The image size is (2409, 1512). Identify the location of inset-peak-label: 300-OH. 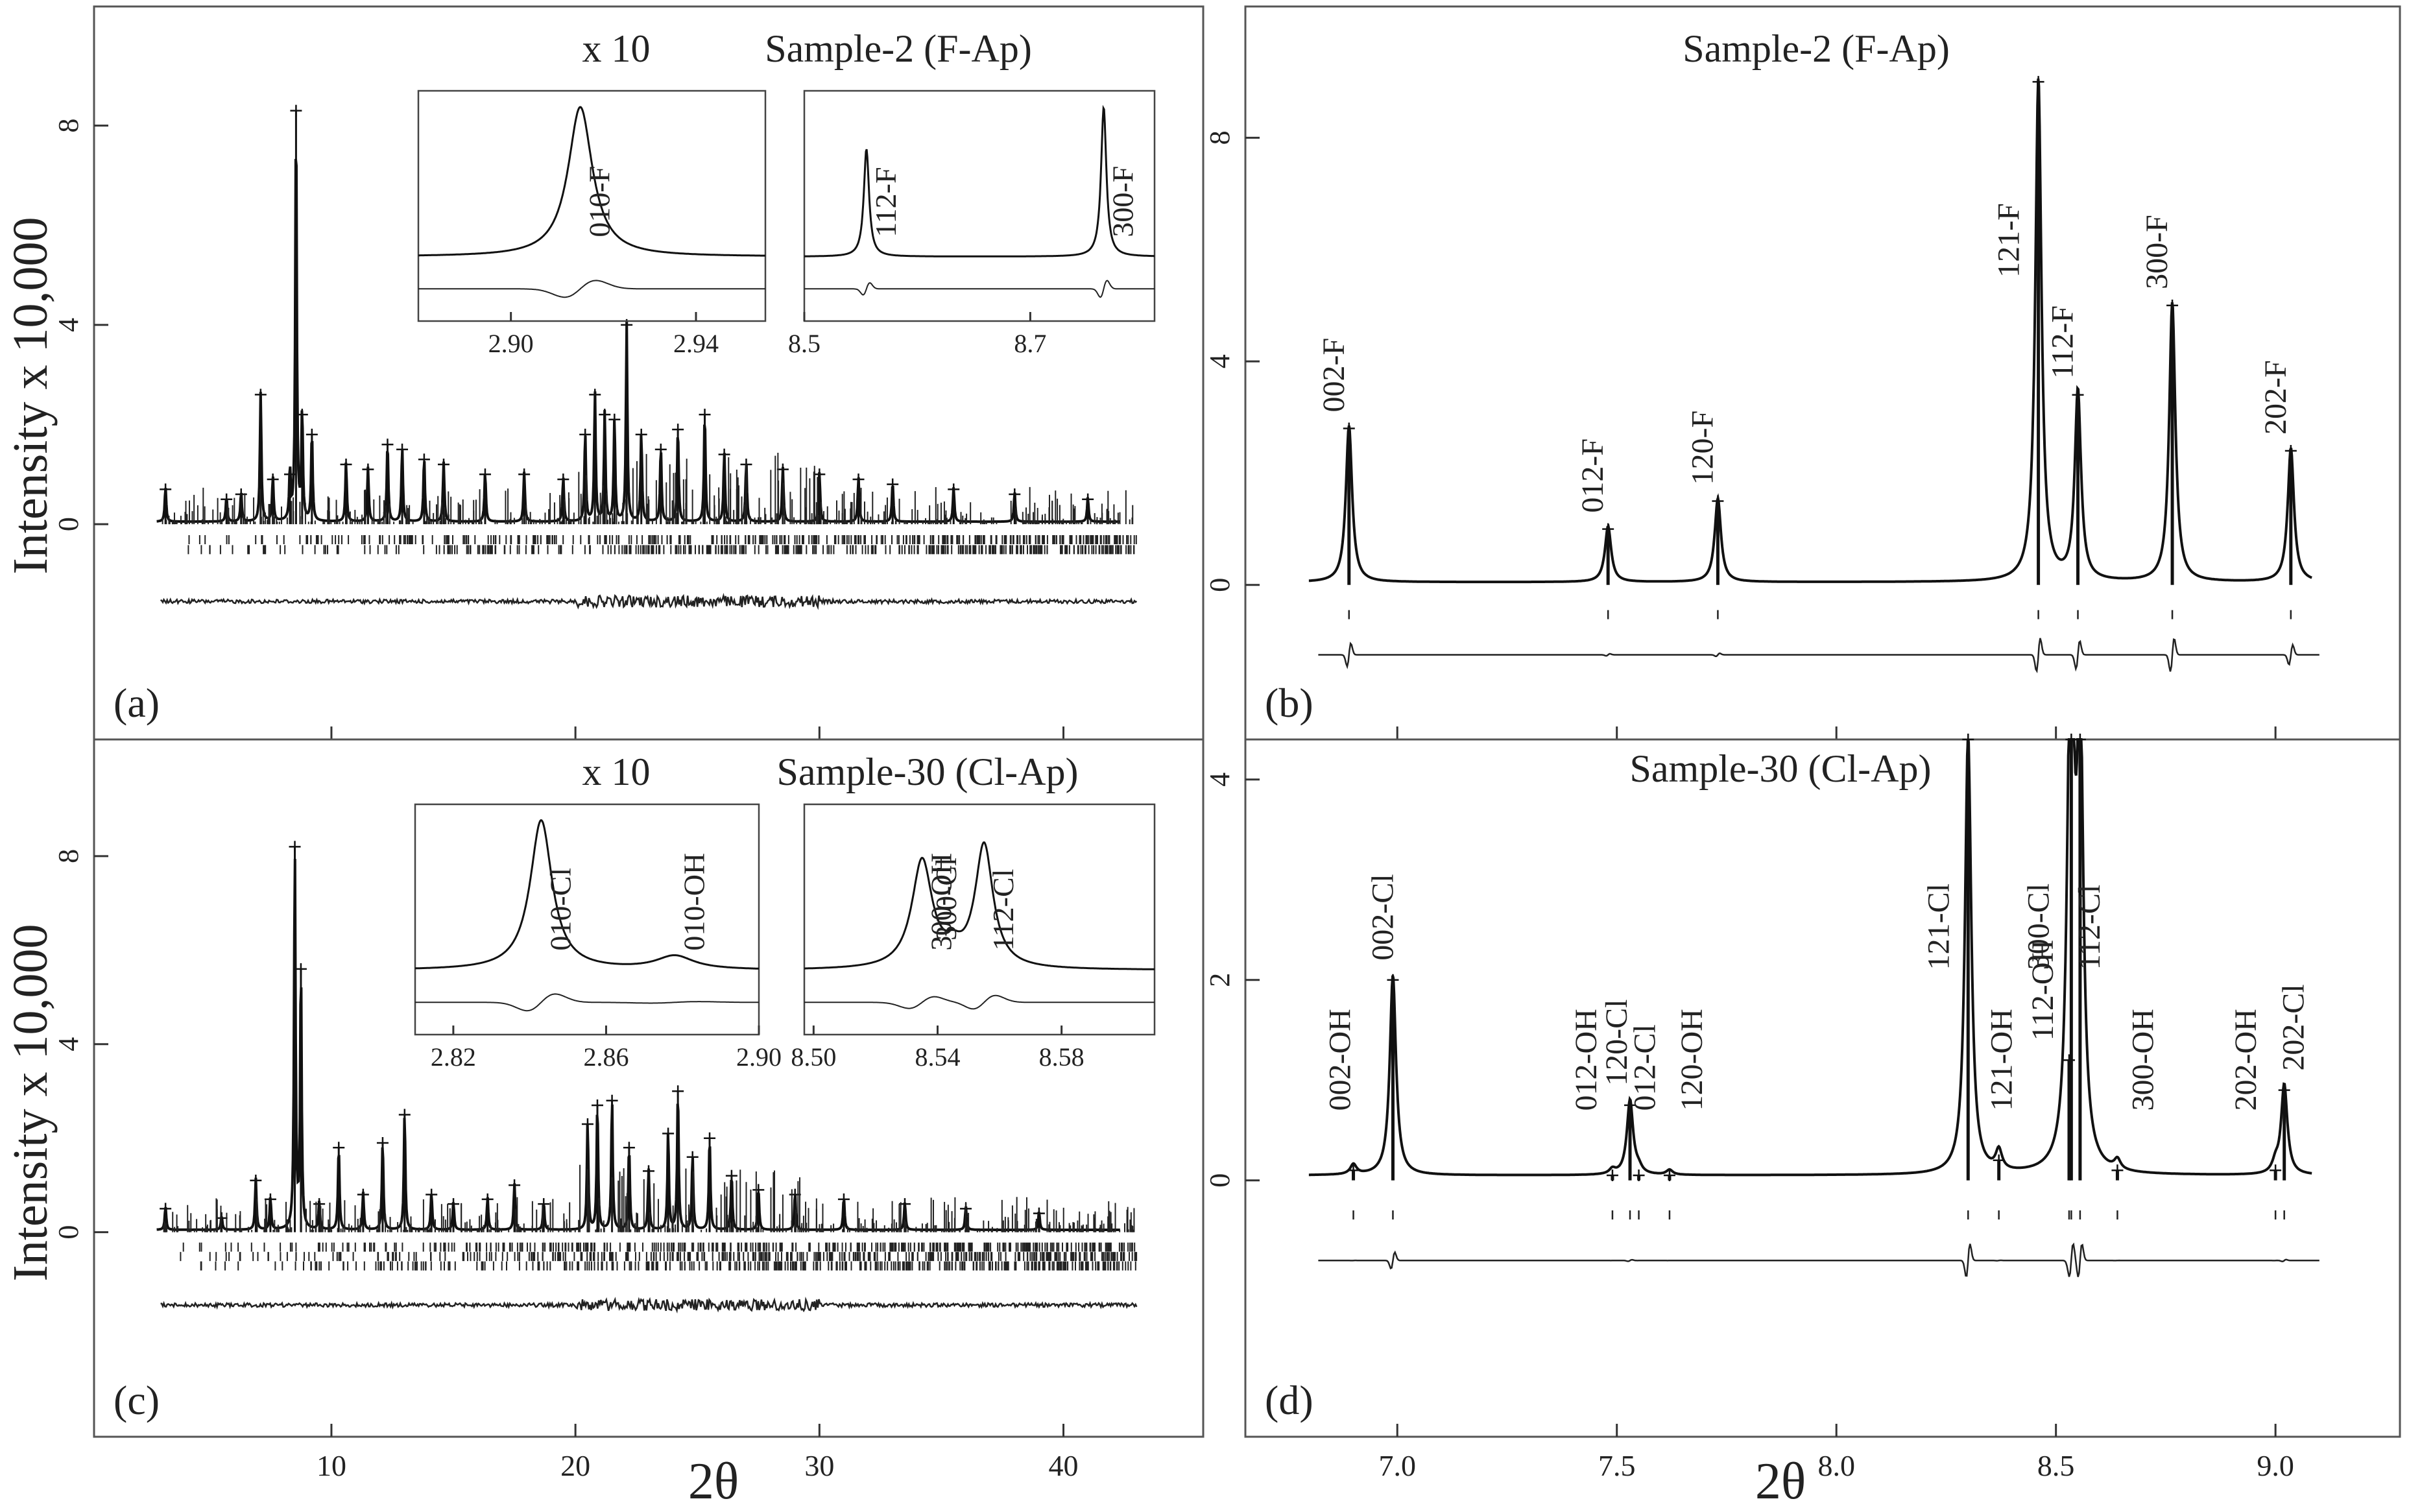
(941, 902).